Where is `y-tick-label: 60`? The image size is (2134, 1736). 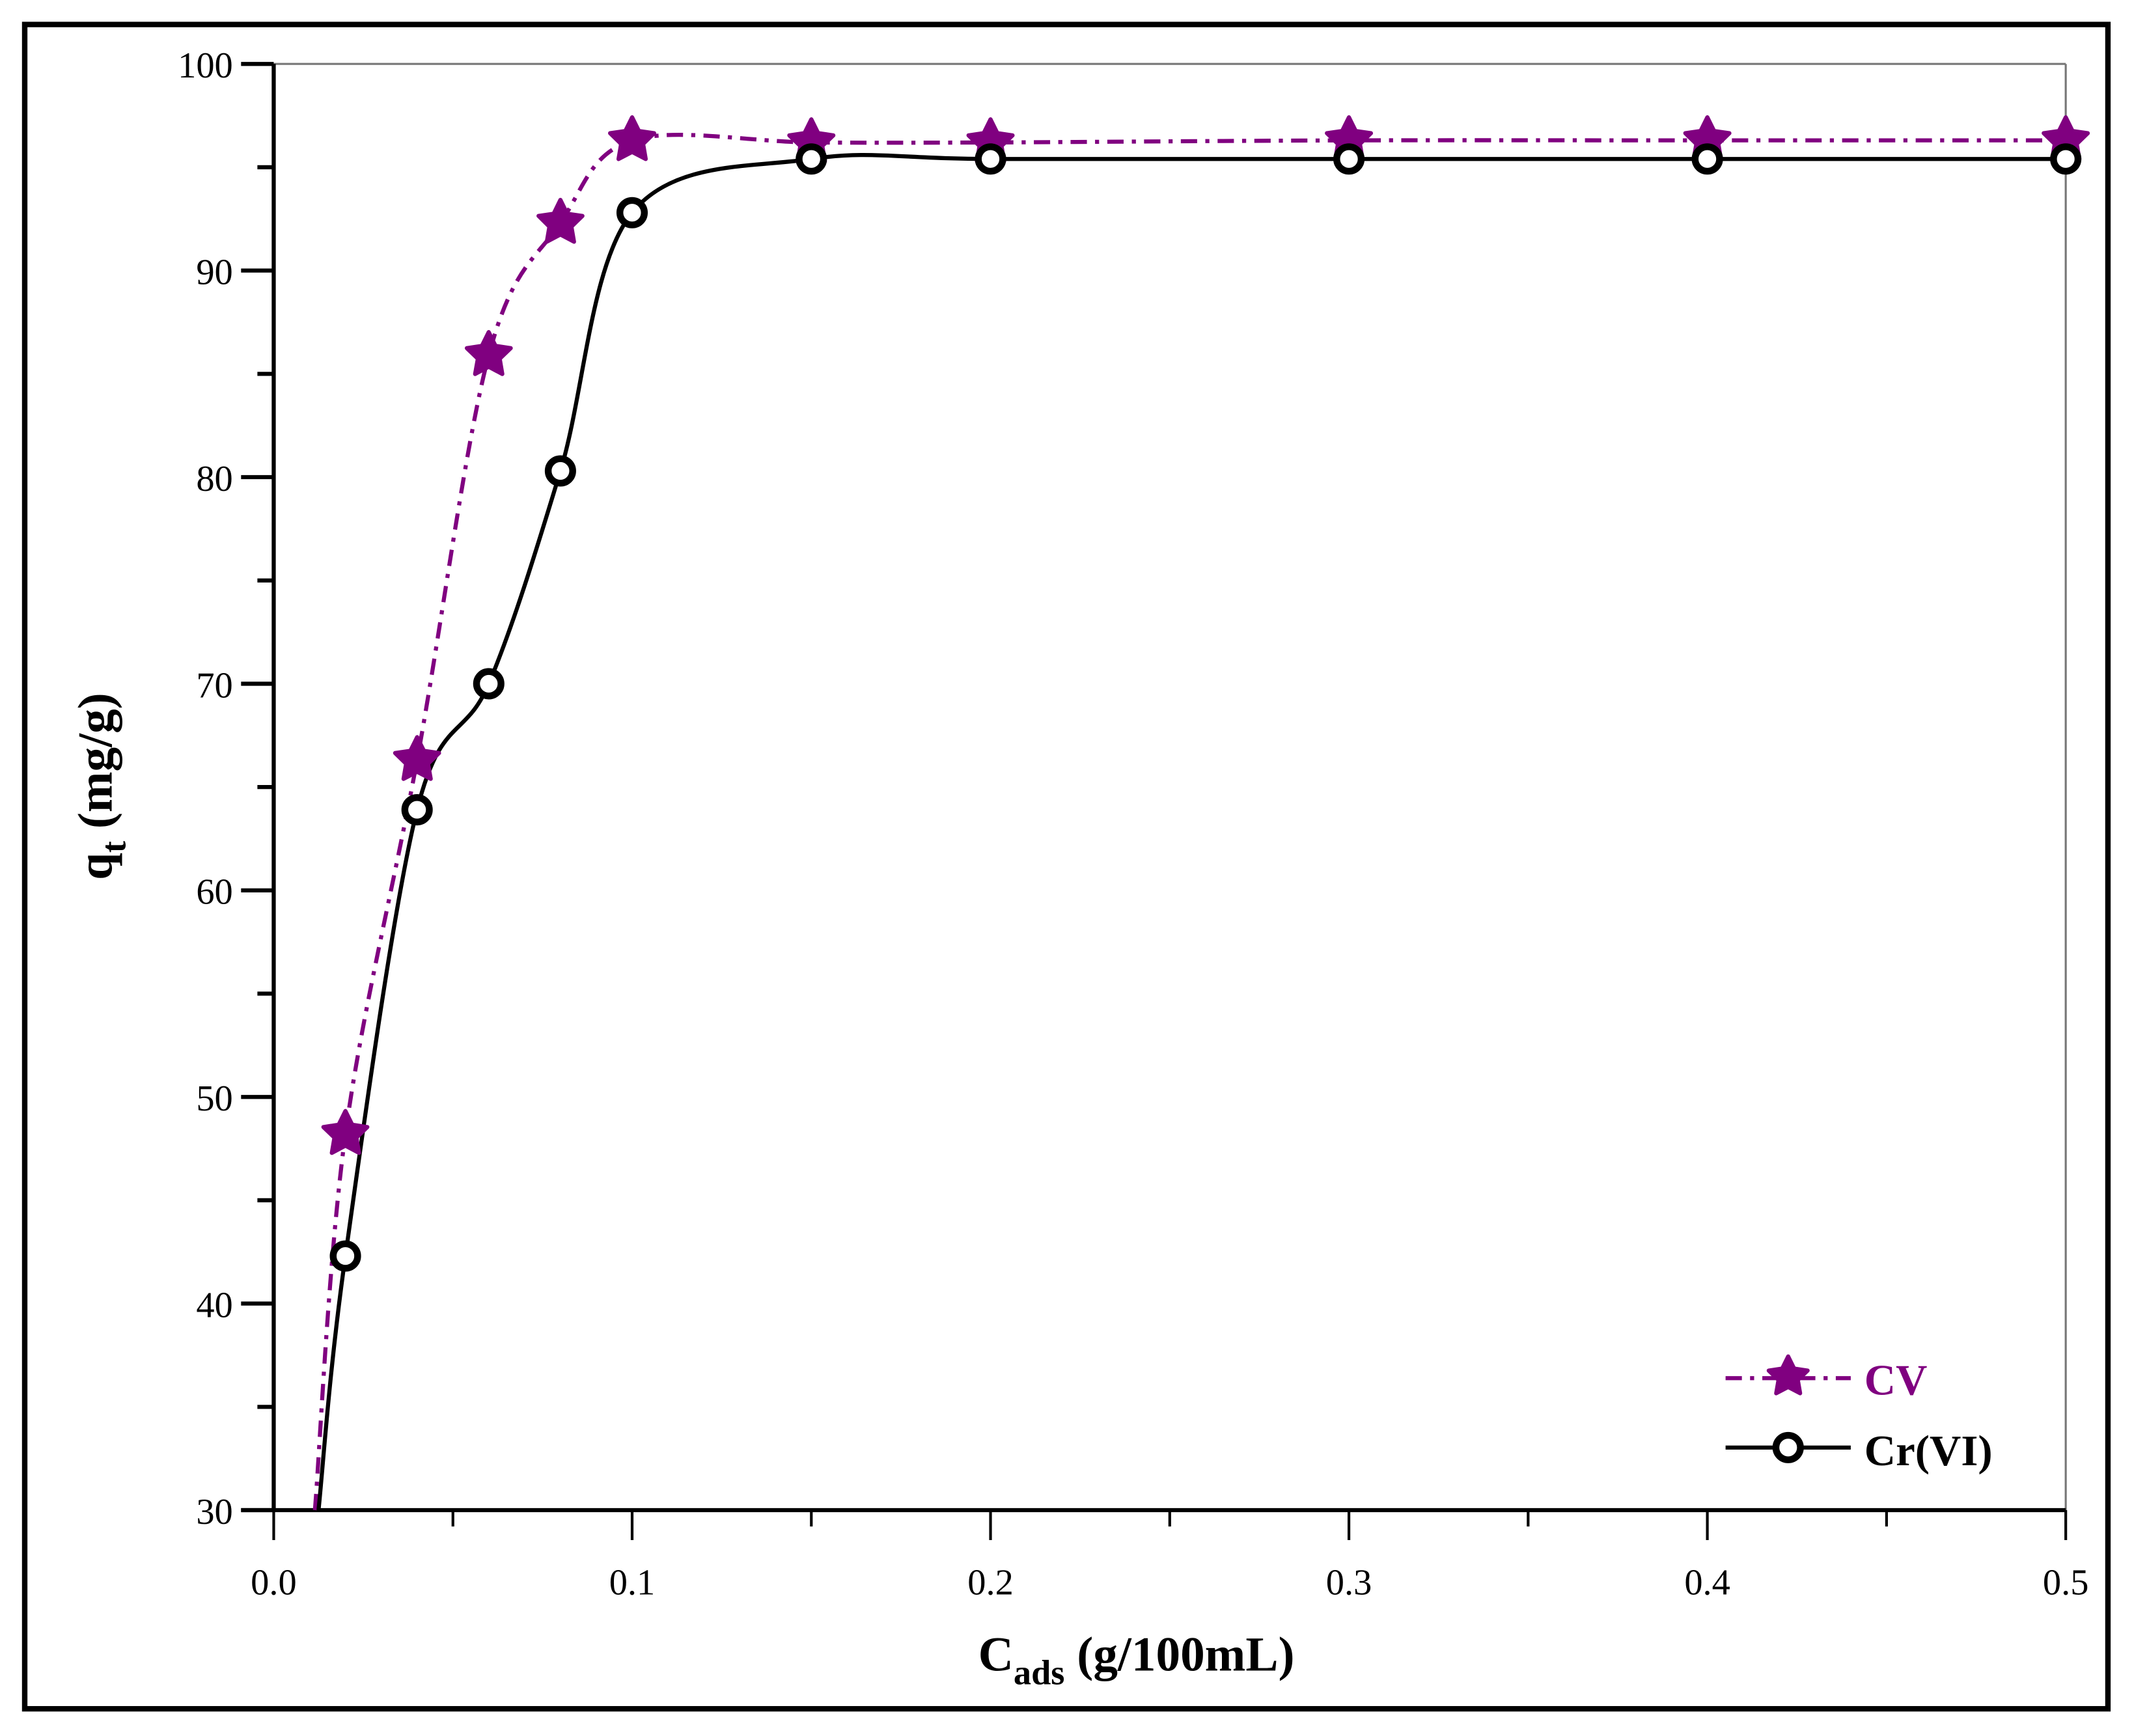
y-tick-label: 60 is located at coordinates (214, 892).